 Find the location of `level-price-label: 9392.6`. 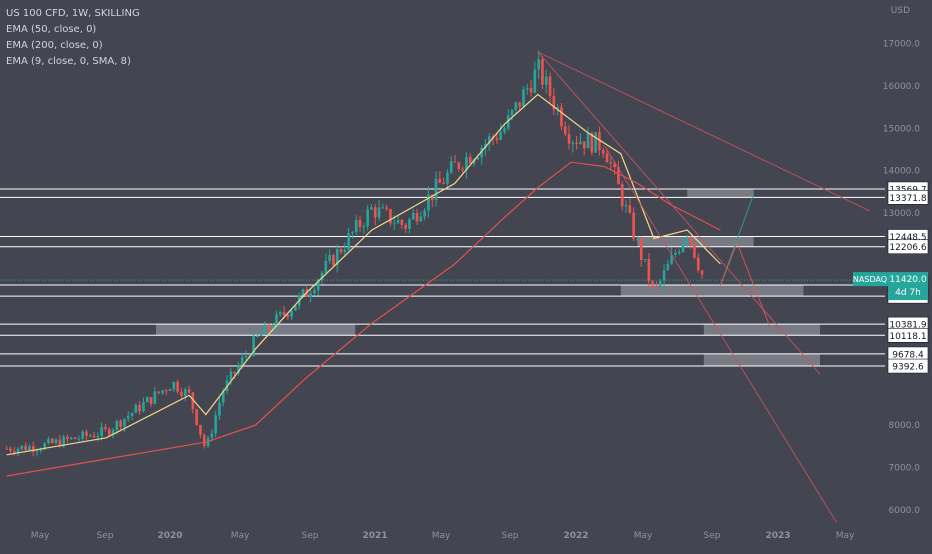

level-price-label: 9392.6 is located at coordinates (908, 368).